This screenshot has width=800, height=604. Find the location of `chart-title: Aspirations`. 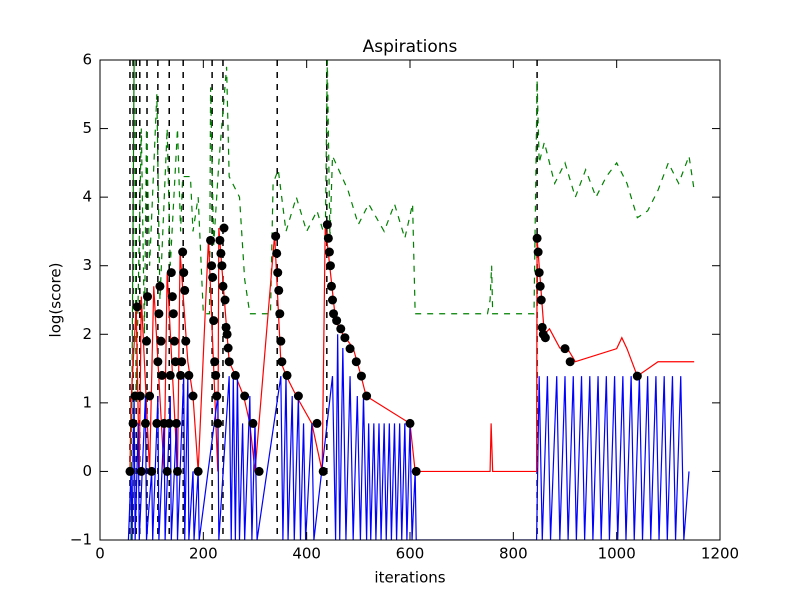

chart-title: Aspirations is located at coordinates (410, 47).